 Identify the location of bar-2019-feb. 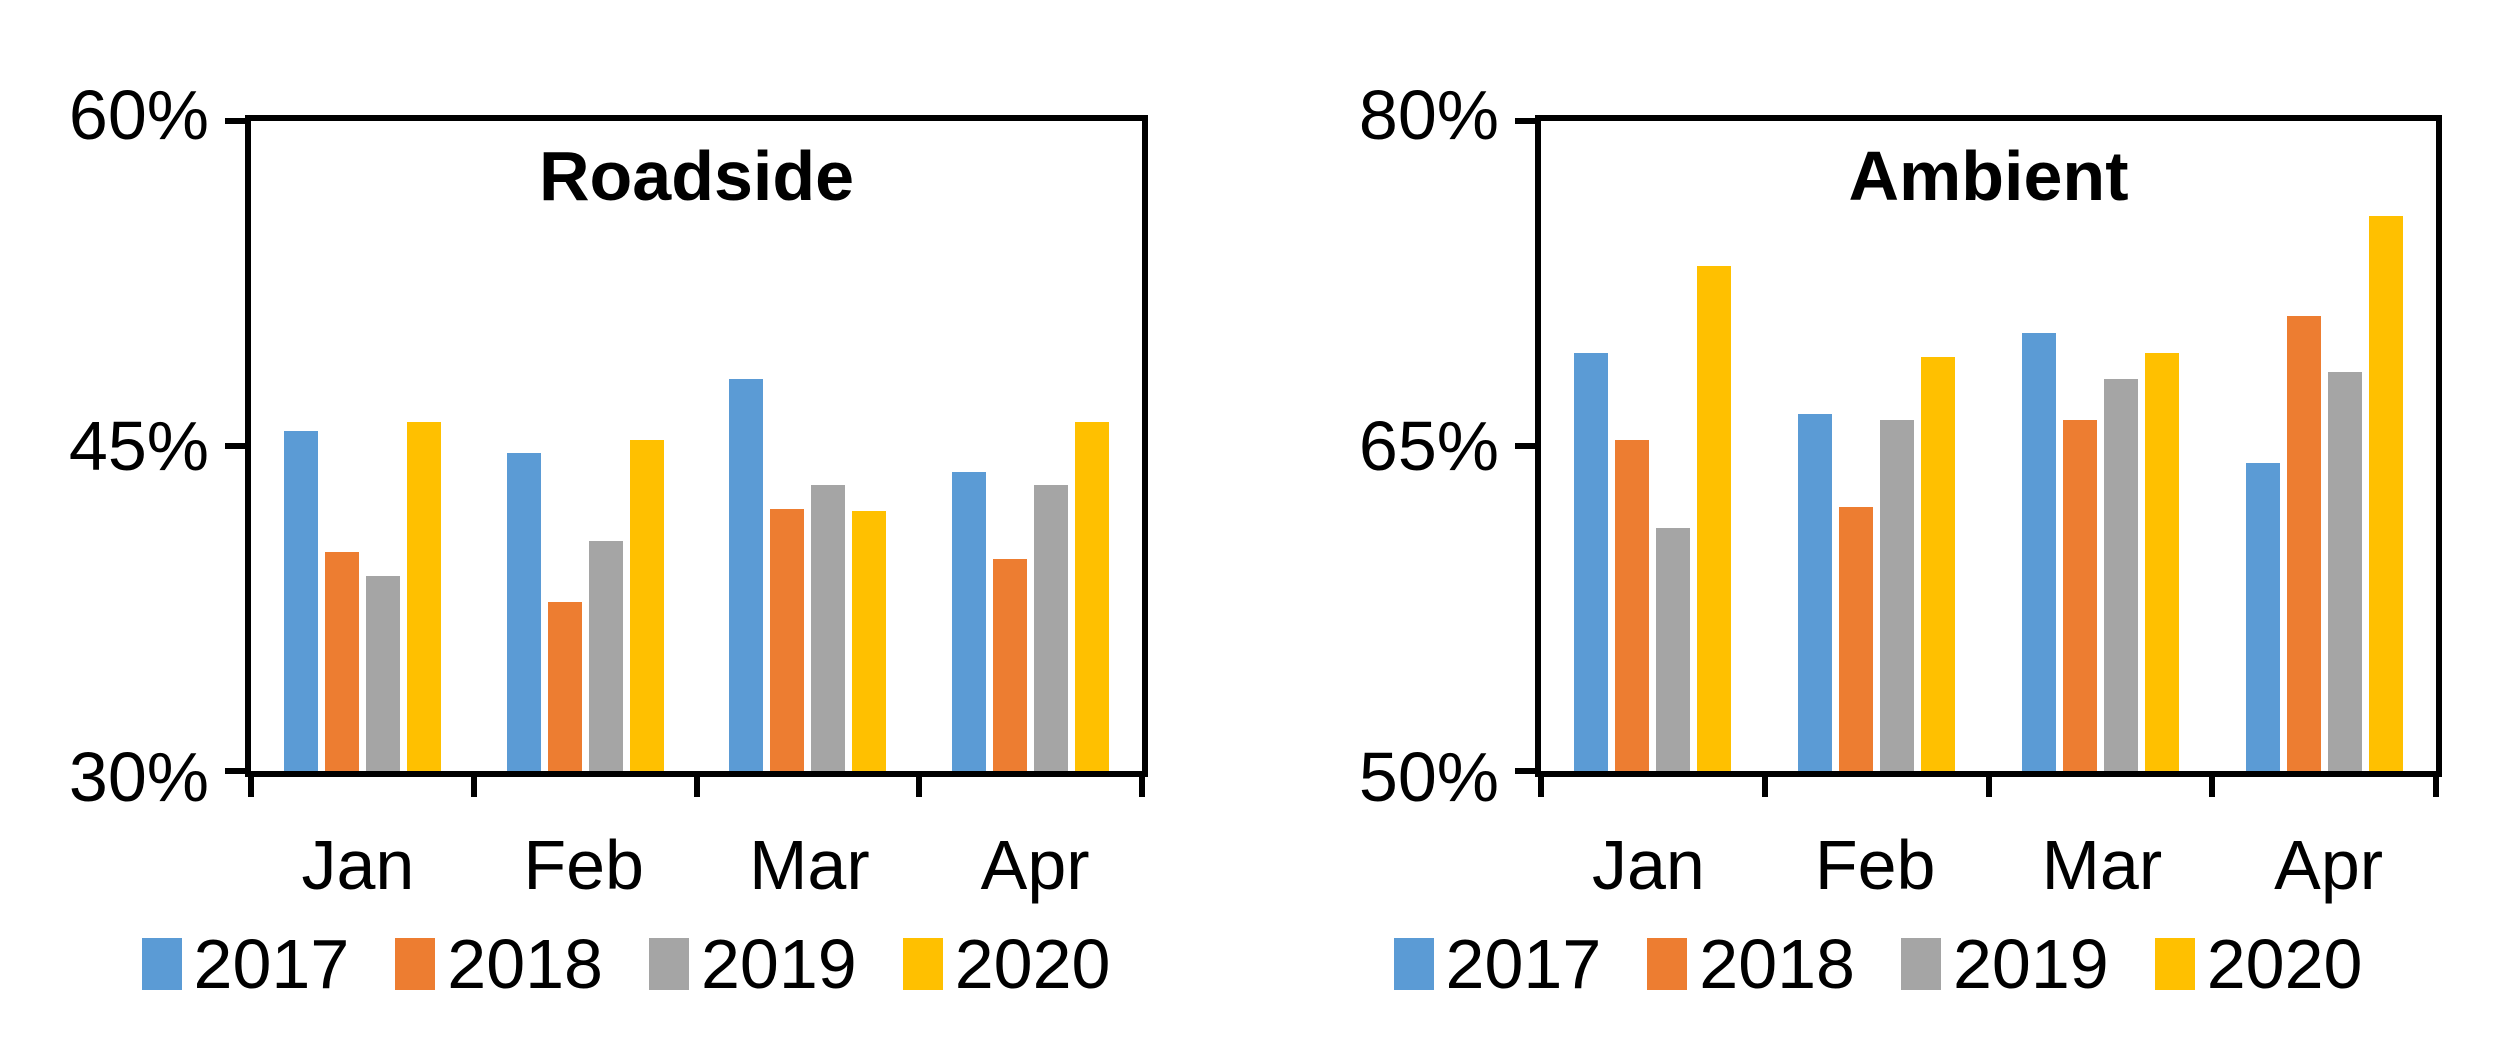
(605, 656).